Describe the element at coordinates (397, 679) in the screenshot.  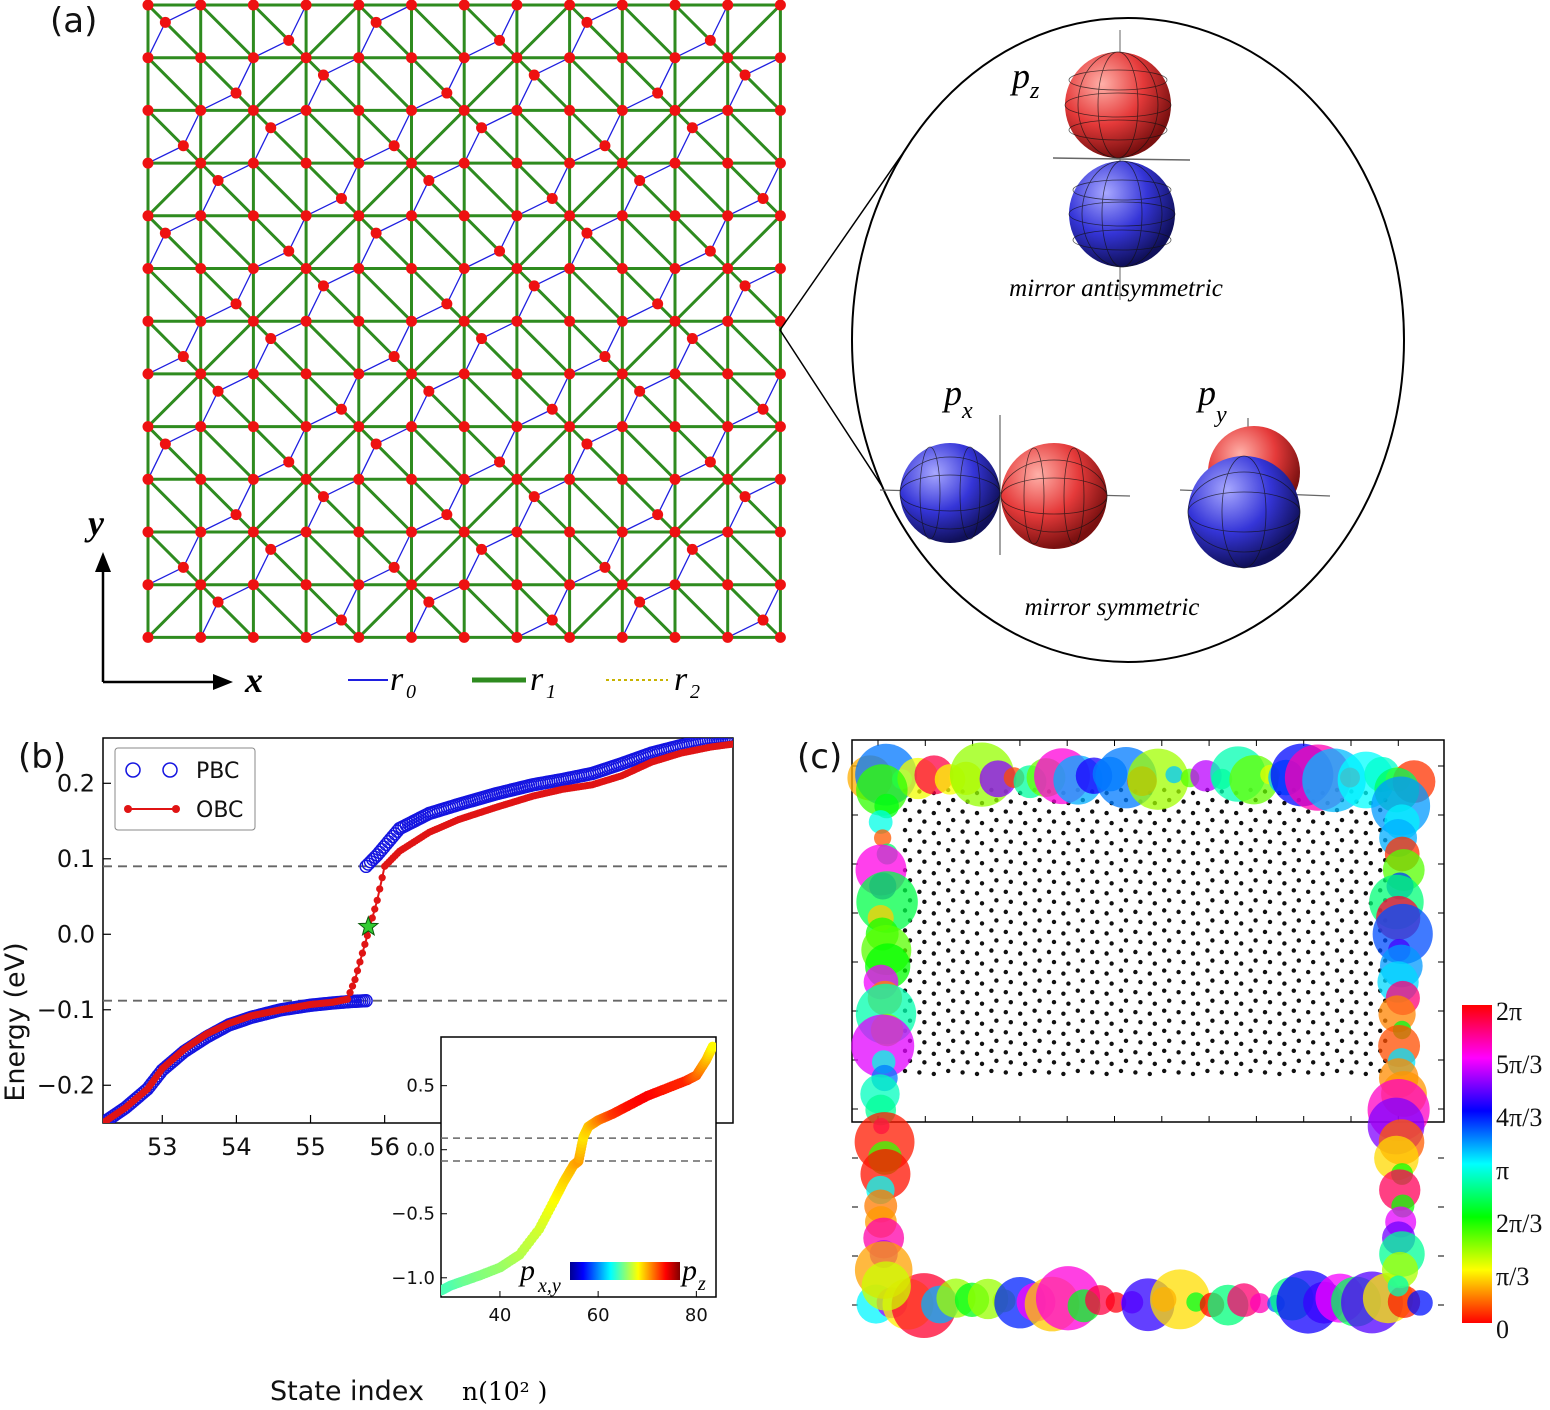
I see `legend-r0-symbol: r` at that location.